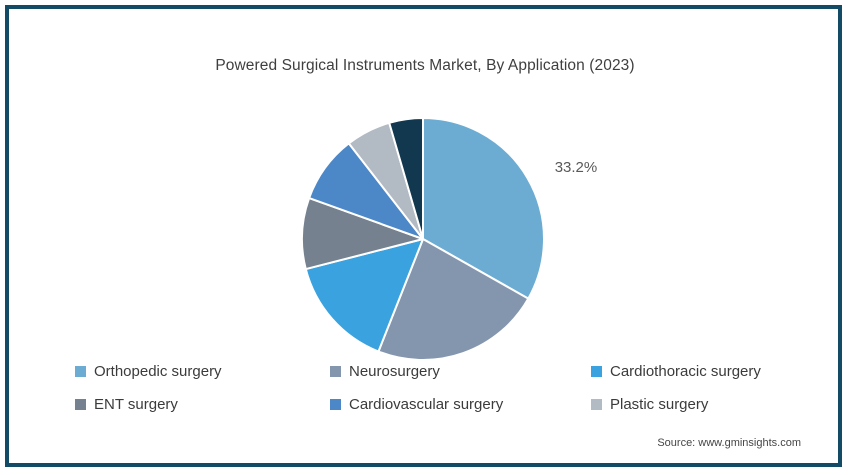  What do you see at coordinates (729, 443) in the screenshot?
I see `source-note: Source: www.gminsights.com` at bounding box center [729, 443].